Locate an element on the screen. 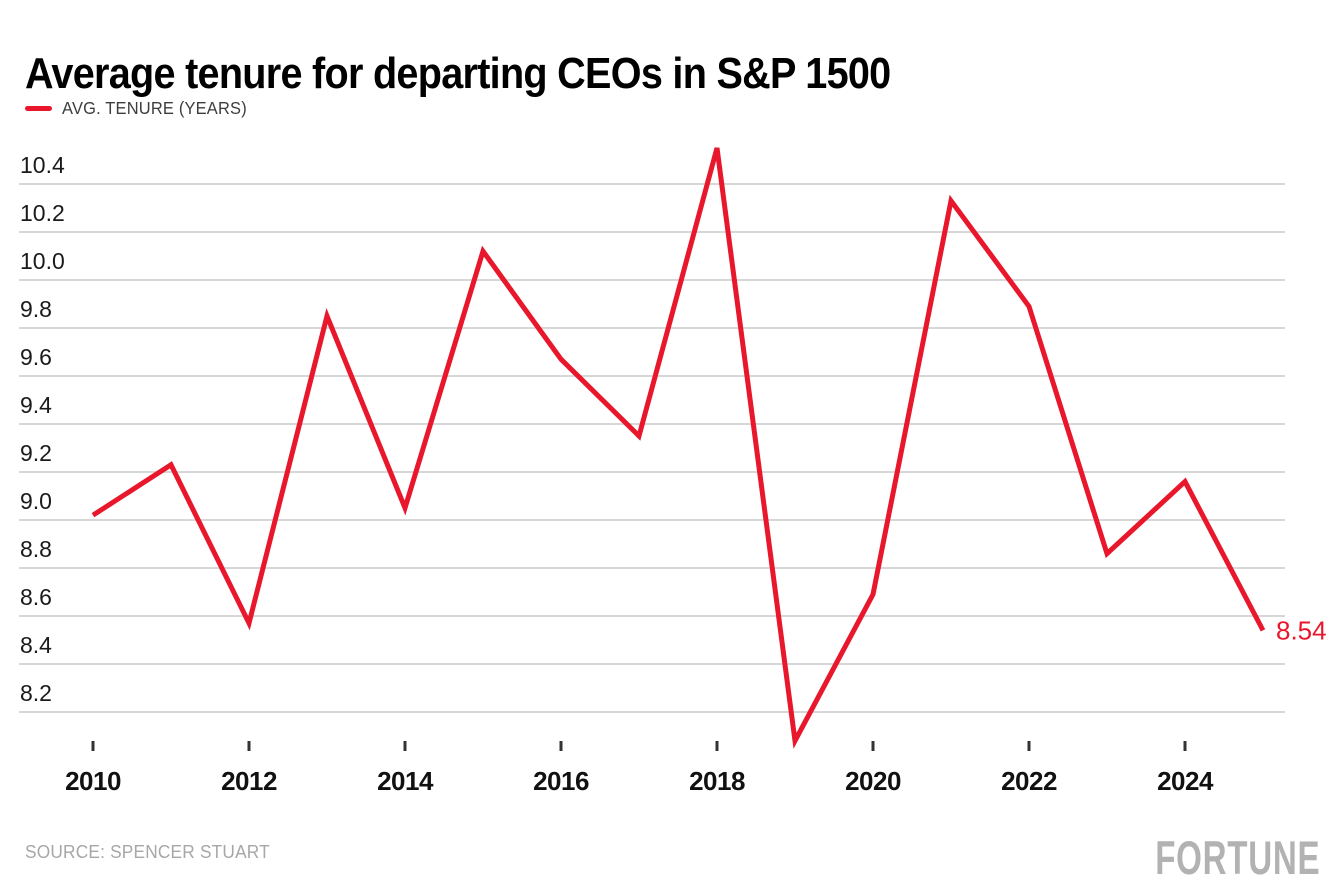 Image resolution: width=1340 pixels, height=890 pixels. x-axis-label: 2024 is located at coordinates (1185, 781).